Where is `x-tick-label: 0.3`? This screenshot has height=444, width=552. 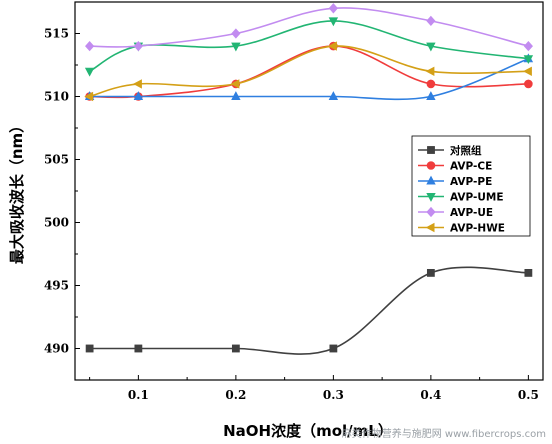 x-tick-label: 0.3 is located at coordinates (333, 395).